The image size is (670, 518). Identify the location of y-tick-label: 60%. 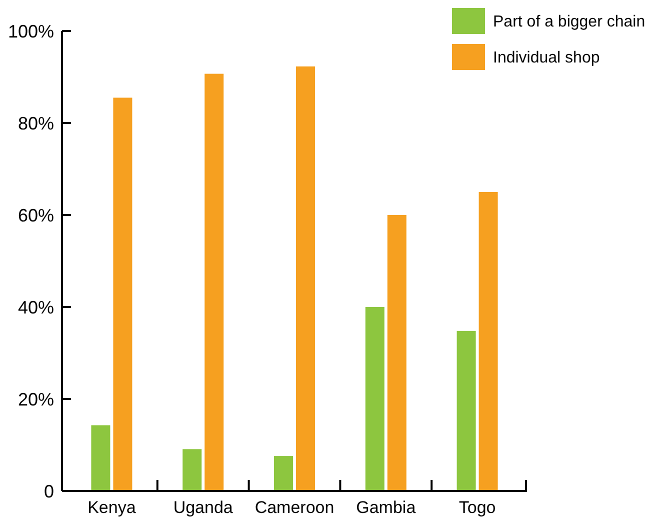
(36, 215).